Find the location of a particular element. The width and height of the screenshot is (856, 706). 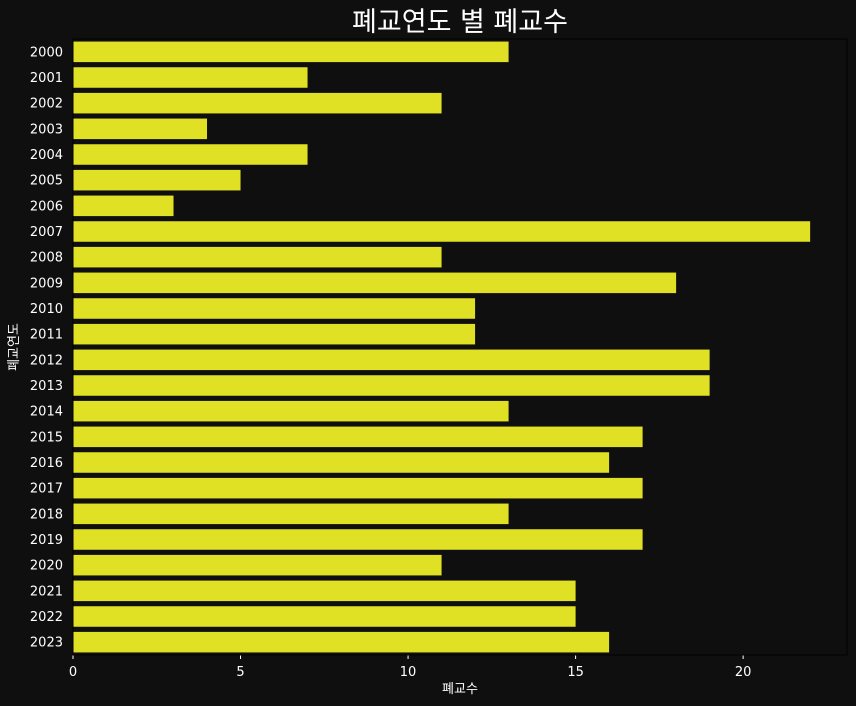

y-tick-label: 2000 is located at coordinates (46, 52).